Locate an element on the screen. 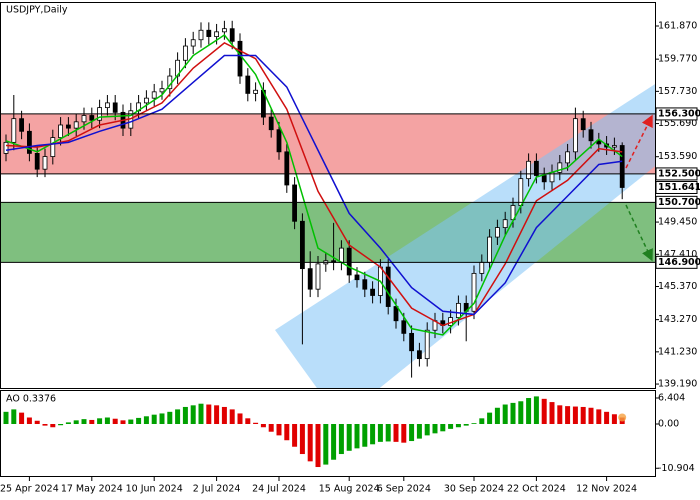 This screenshot has height=500, width=700. current-price-label: 151.641 is located at coordinates (679, 187).